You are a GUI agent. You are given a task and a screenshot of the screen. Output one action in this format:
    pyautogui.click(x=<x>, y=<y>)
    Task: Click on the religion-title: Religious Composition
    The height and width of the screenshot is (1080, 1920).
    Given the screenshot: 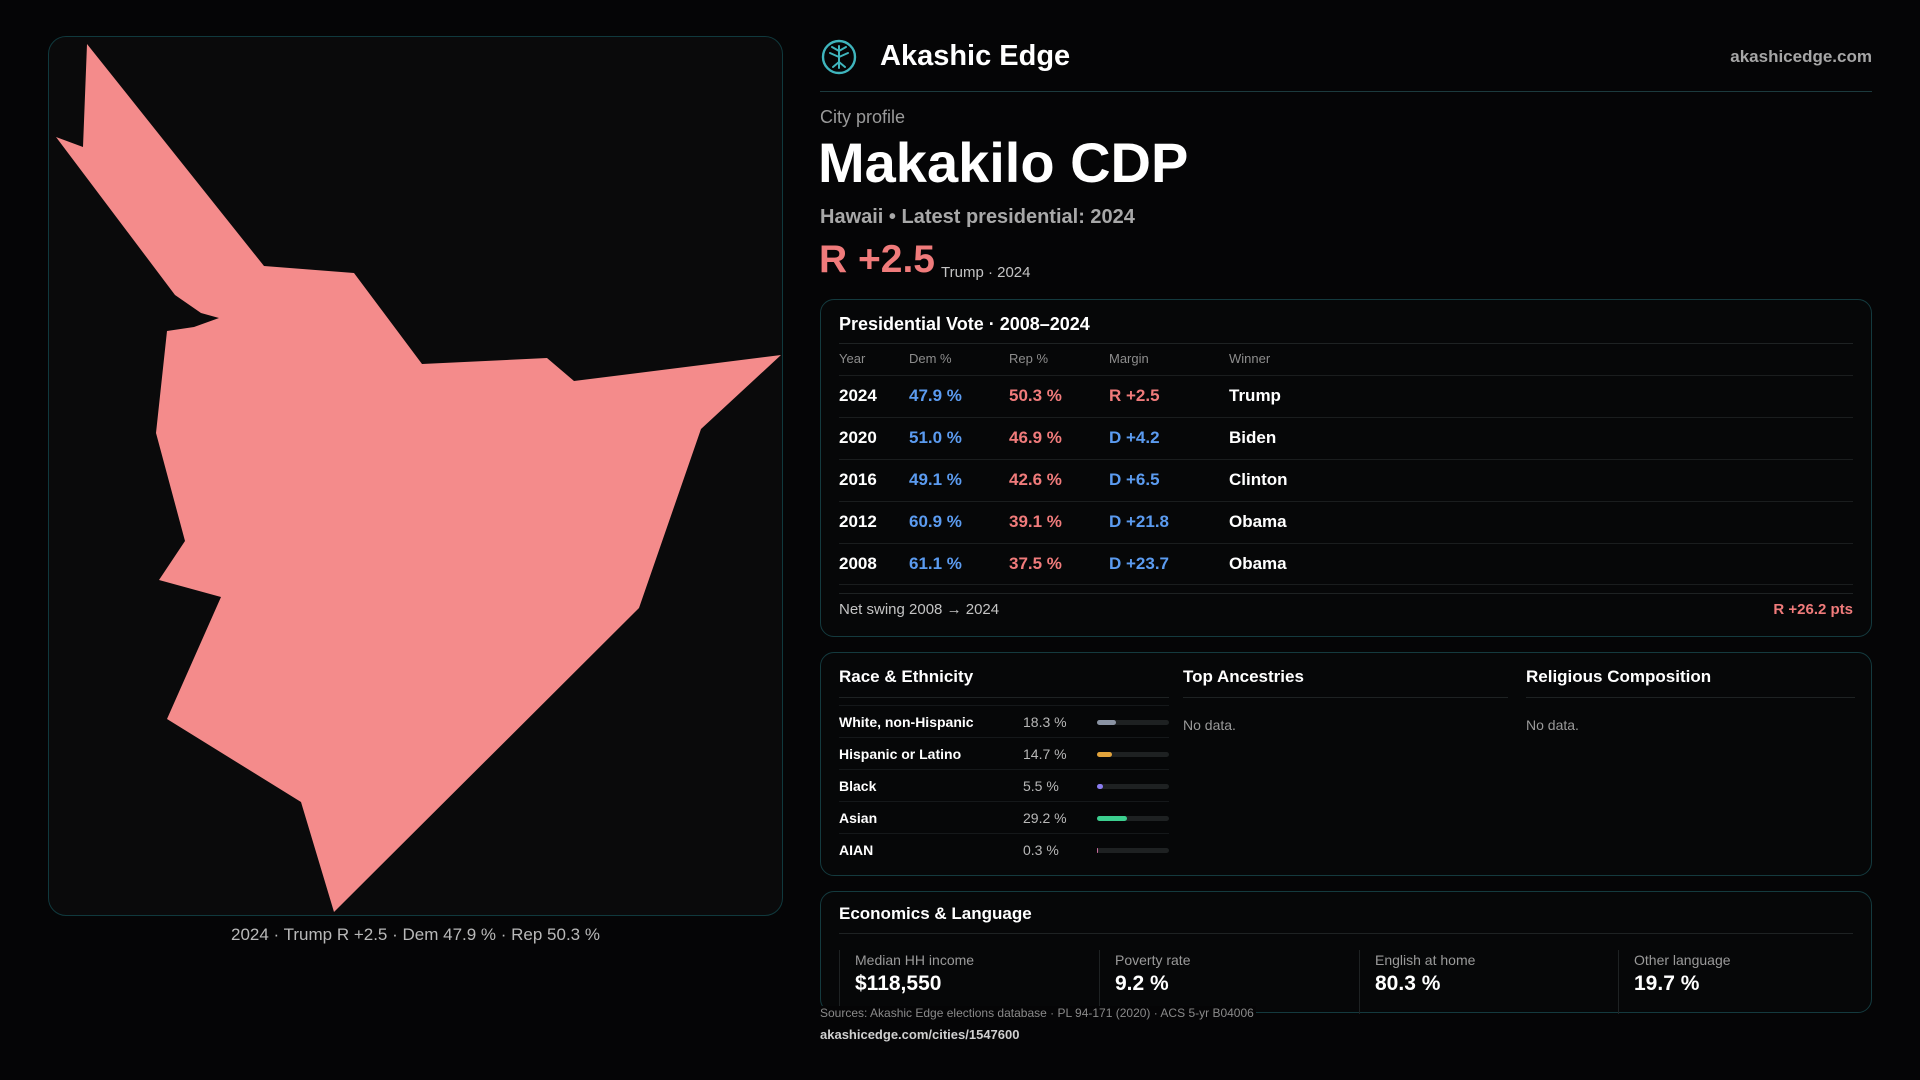 What is the action you would take?
    pyautogui.click(x=1619, y=676)
    